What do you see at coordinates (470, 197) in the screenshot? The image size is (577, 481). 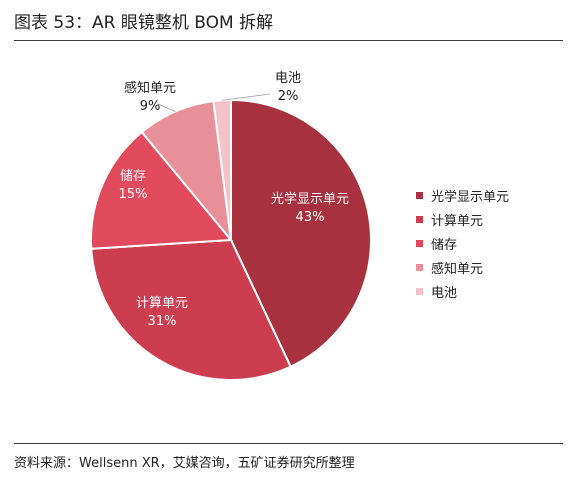 I see `legend-label: 光学显示单元` at bounding box center [470, 197].